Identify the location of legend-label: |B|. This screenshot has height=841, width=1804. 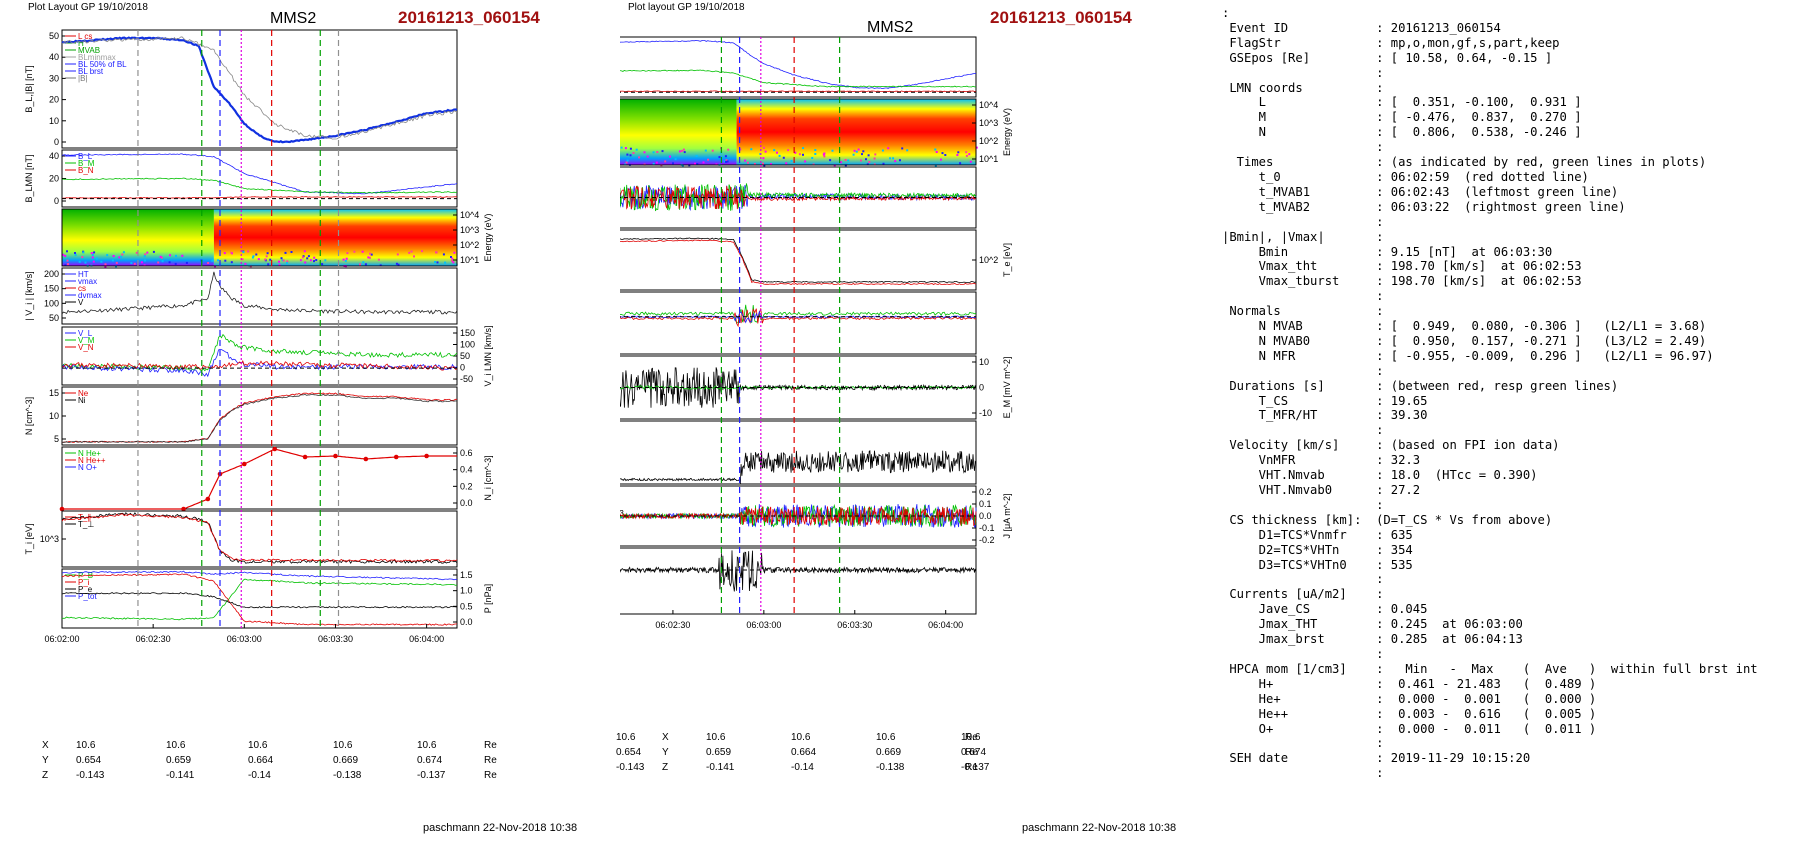
(83, 78).